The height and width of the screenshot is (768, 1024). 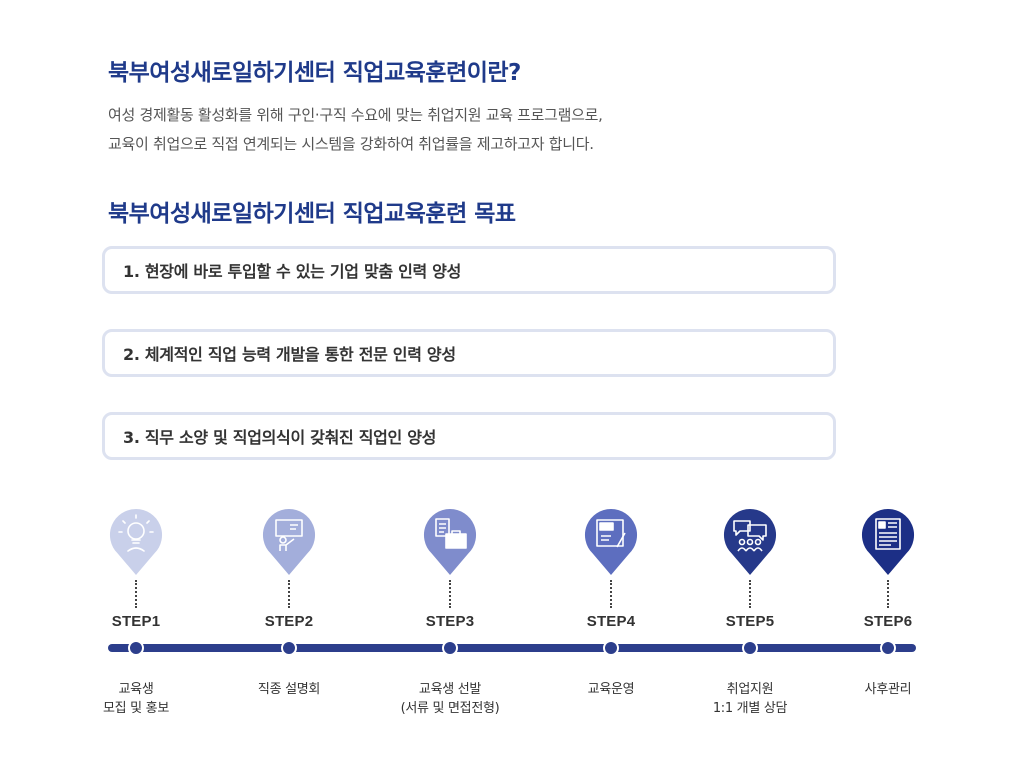 I want to click on step-label: STEP5, so click(x=750, y=621).